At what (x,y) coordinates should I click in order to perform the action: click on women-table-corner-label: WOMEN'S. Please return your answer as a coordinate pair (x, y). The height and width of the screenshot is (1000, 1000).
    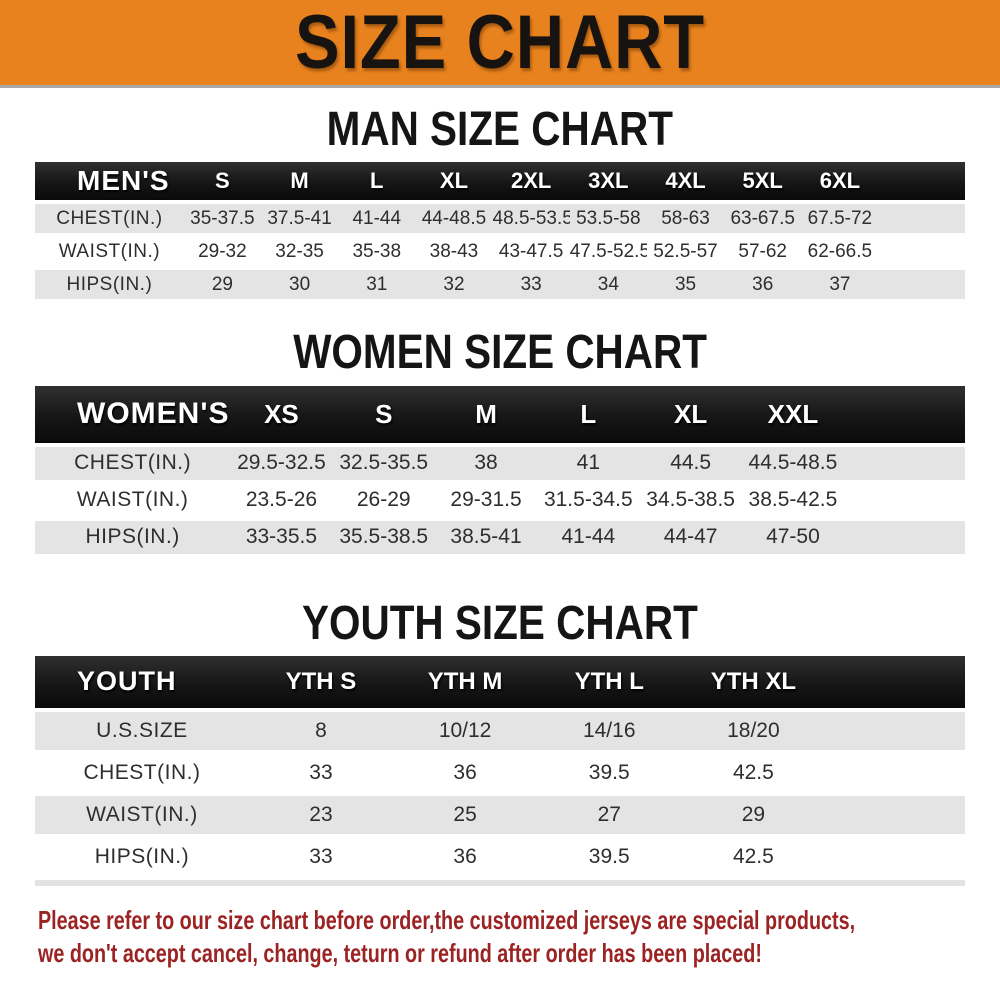
    Looking at the image, I should click on (133, 414).